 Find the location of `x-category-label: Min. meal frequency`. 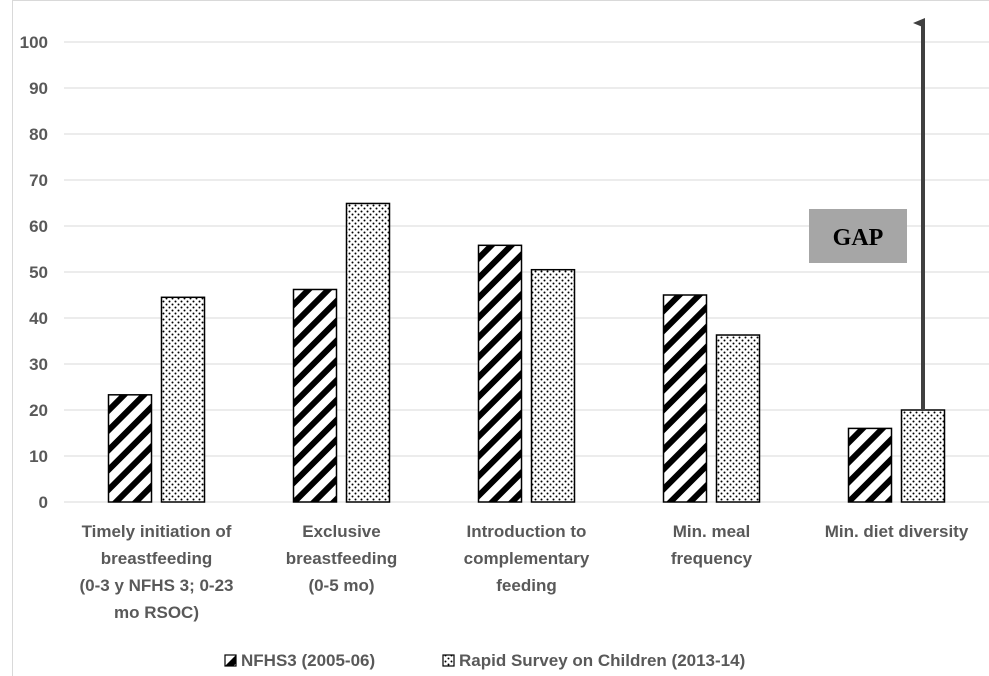

x-category-label: Min. meal frequency is located at coordinates (712, 545).